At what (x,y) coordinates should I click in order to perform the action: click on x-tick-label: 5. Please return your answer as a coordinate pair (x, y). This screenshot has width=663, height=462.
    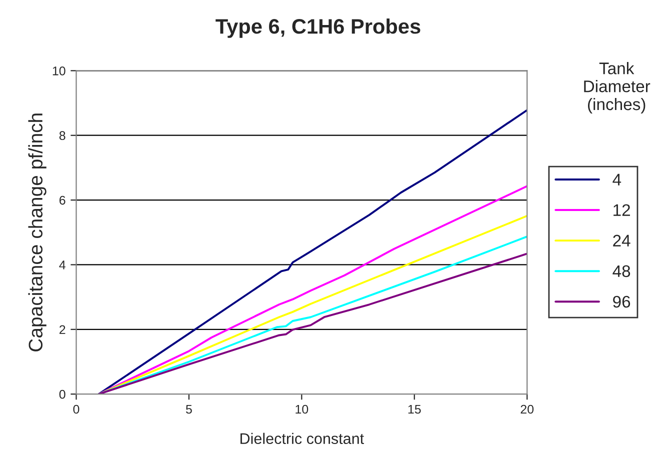
    Looking at the image, I should click on (189, 409).